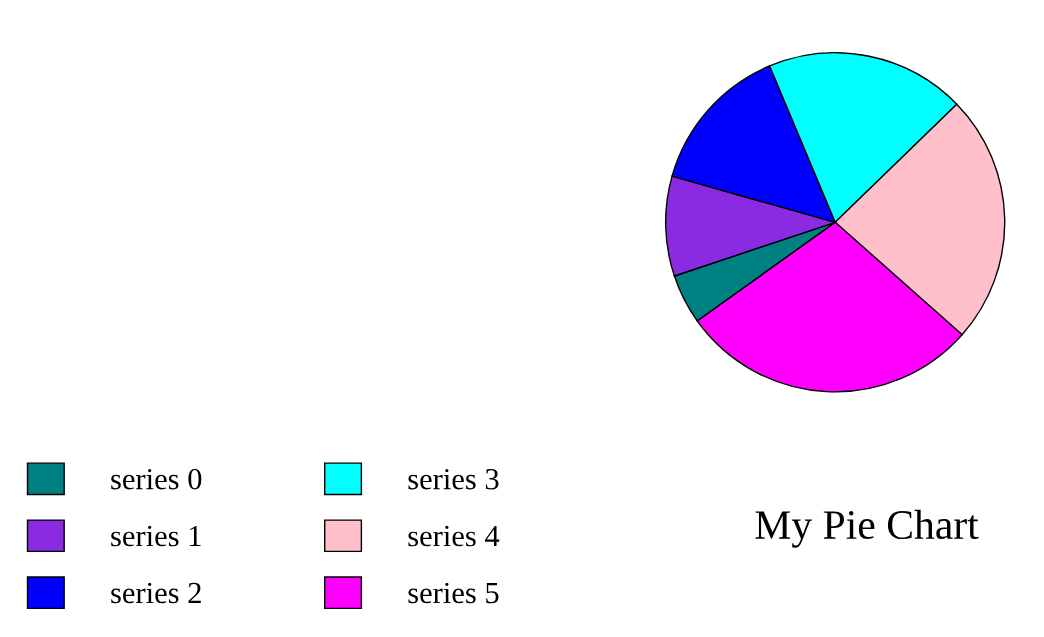 The height and width of the screenshot is (637, 1044). I want to click on legend-label: series 4, so click(454, 536).